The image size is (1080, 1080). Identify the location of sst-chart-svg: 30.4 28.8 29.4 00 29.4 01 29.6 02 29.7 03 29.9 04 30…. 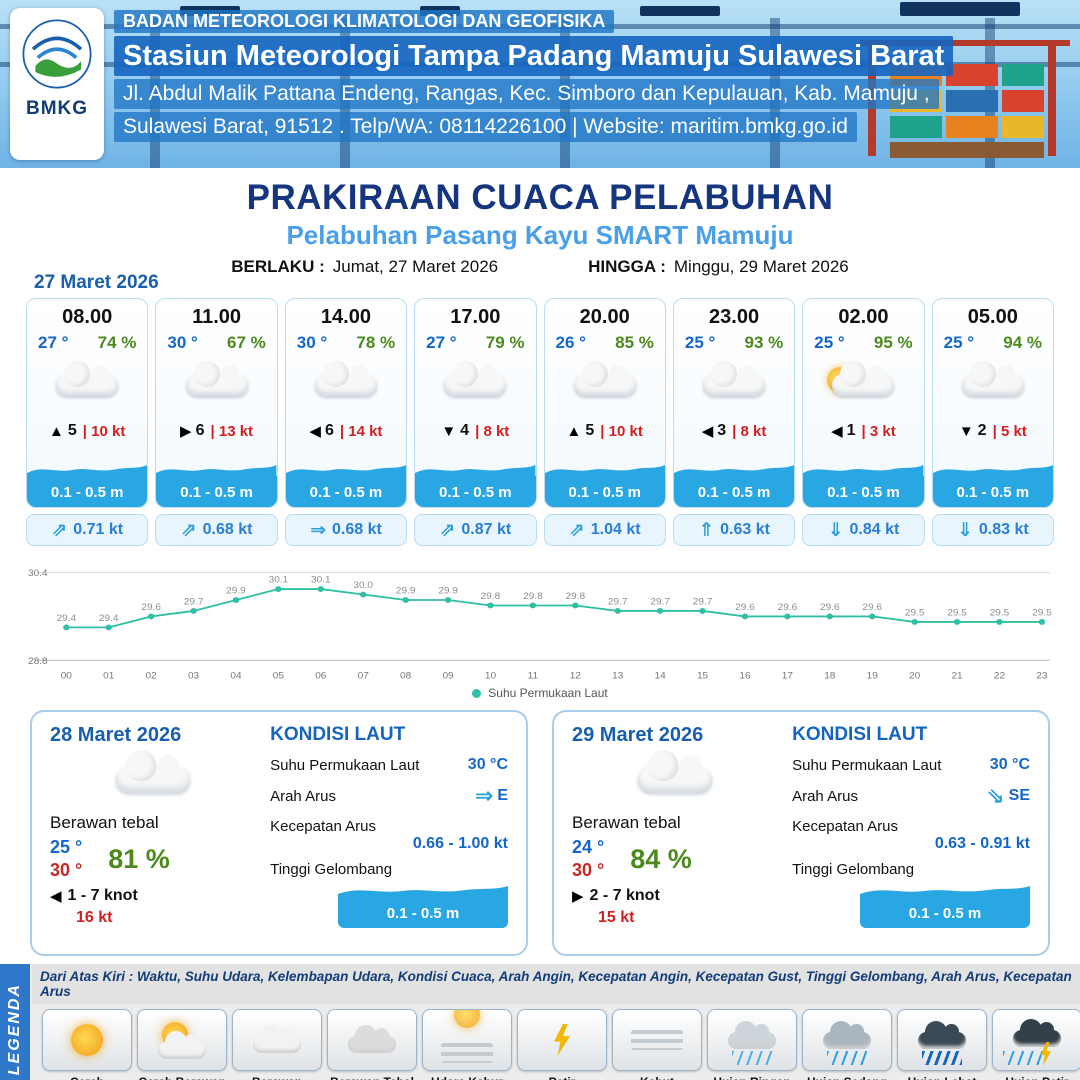
(540, 625).